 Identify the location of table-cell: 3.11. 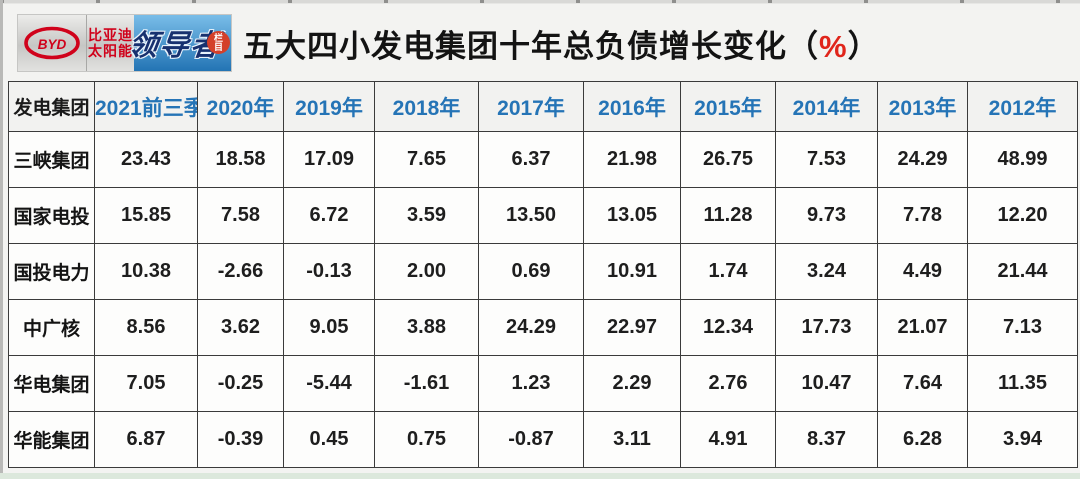
(632, 439).